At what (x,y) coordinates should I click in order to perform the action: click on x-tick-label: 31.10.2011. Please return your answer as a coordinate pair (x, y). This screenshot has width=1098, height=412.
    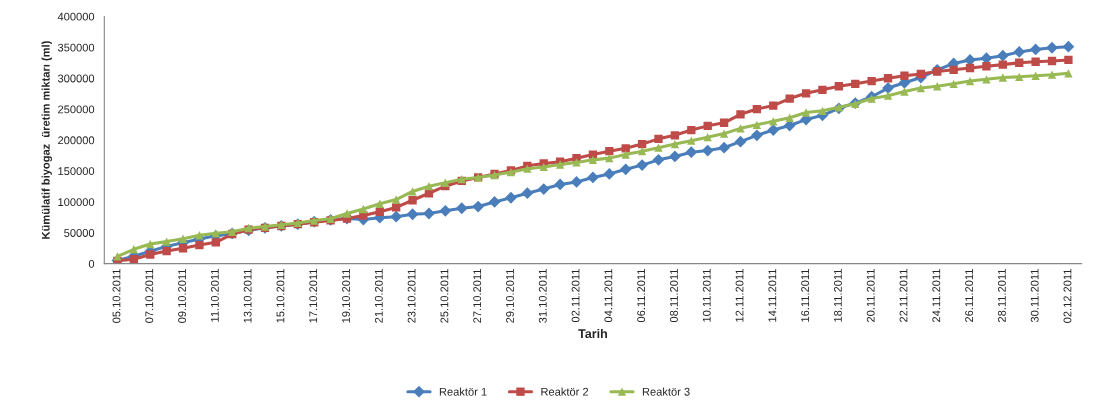
    Looking at the image, I should click on (542, 296).